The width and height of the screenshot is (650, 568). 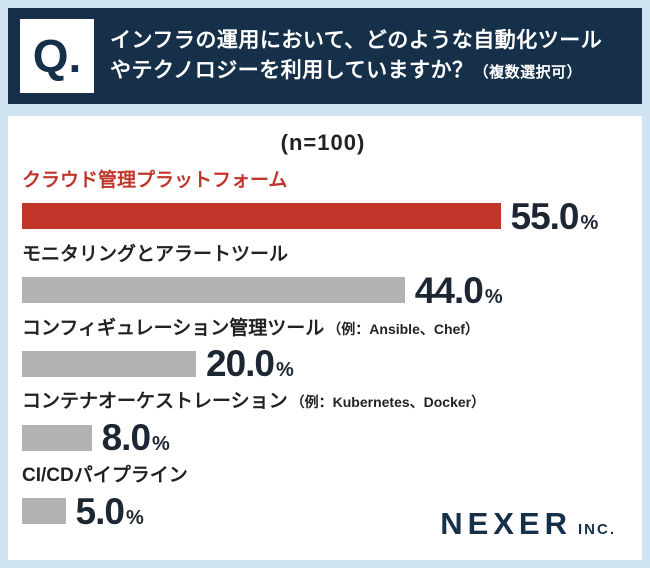 I want to click on bar-label-text: コンフィギュレーション管理ツール, so click(x=173, y=328).